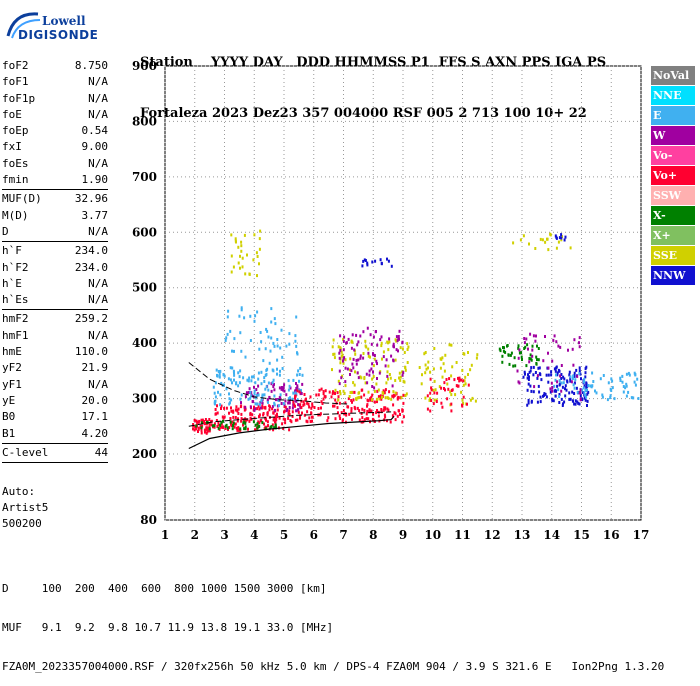 This screenshot has height=686, width=700. Describe the element at coordinates (55, 310) in the screenshot. I see `param-separator` at that location.